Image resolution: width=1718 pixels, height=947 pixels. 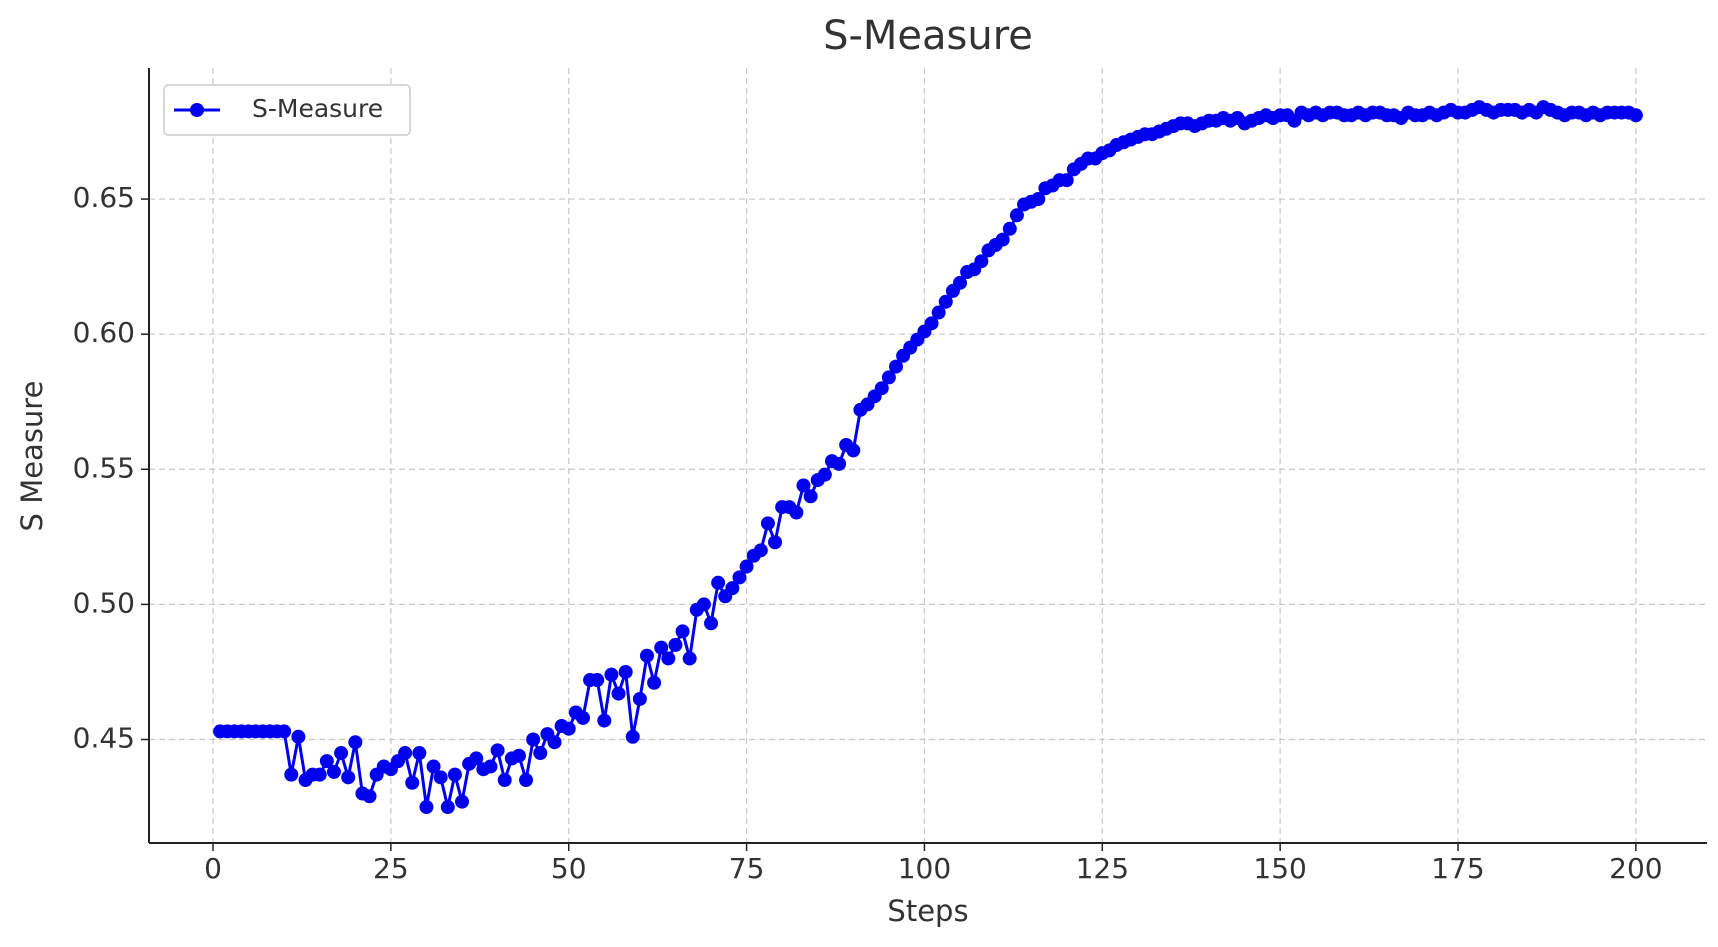 What do you see at coordinates (104, 197) in the screenshot?
I see `y-tick-label: 0.65` at bounding box center [104, 197].